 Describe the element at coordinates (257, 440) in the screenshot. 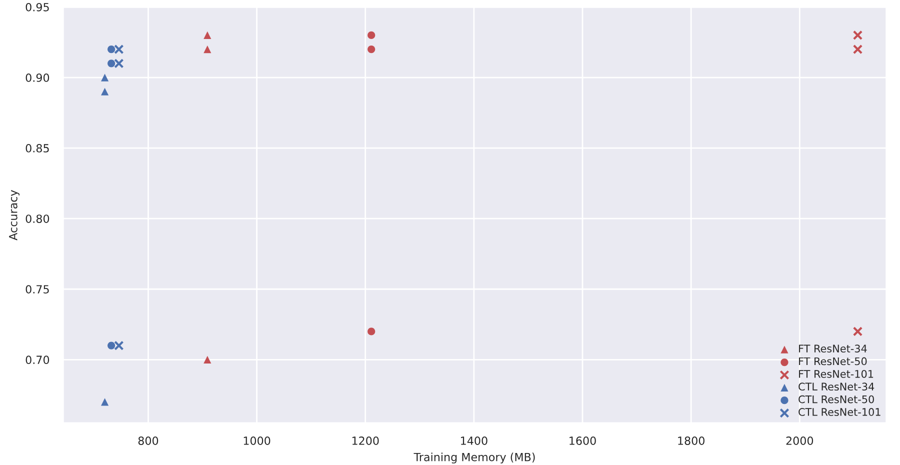

I see `x-tick-label: 1000` at that location.